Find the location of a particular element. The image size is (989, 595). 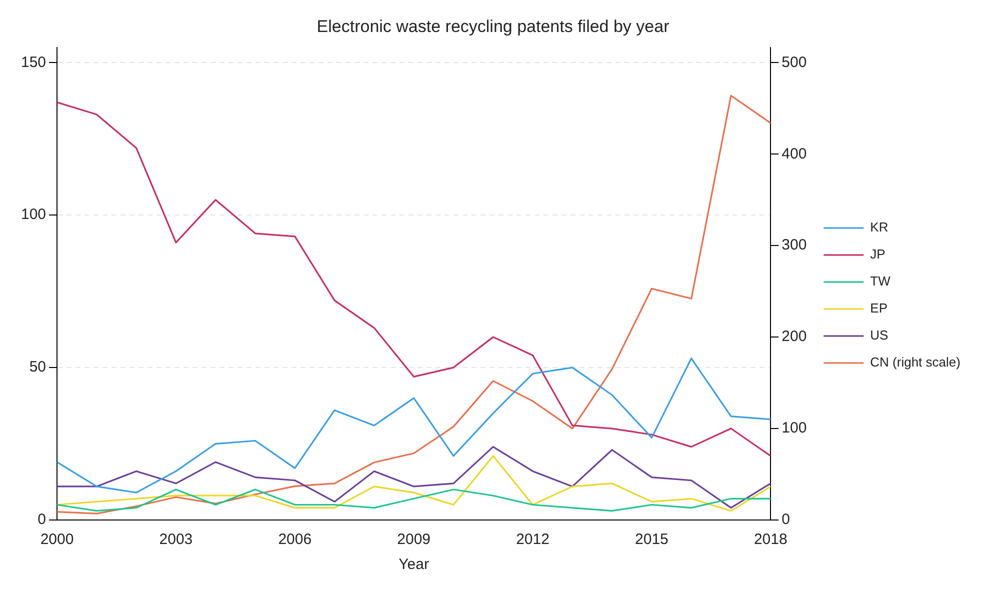

y2-tick-label: 100 is located at coordinates (794, 428).